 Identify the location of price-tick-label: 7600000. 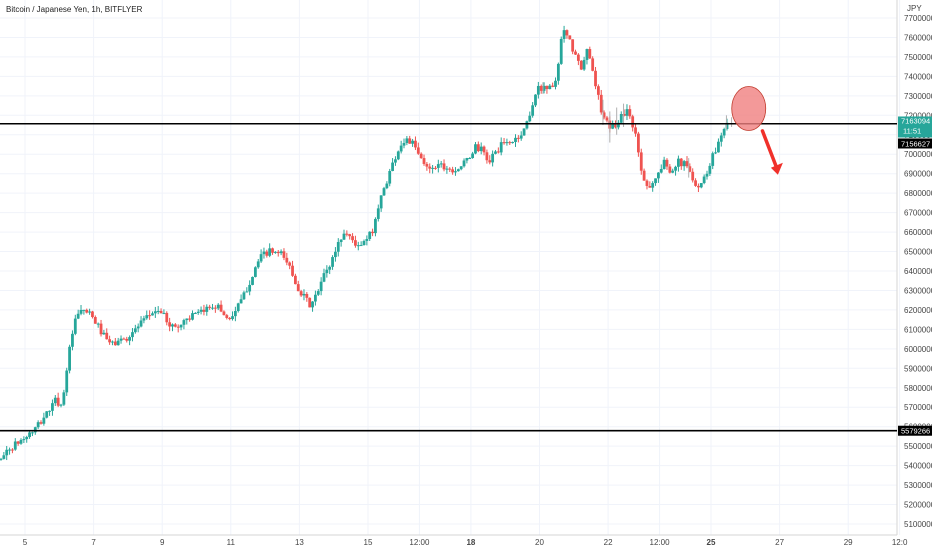
(918, 37).